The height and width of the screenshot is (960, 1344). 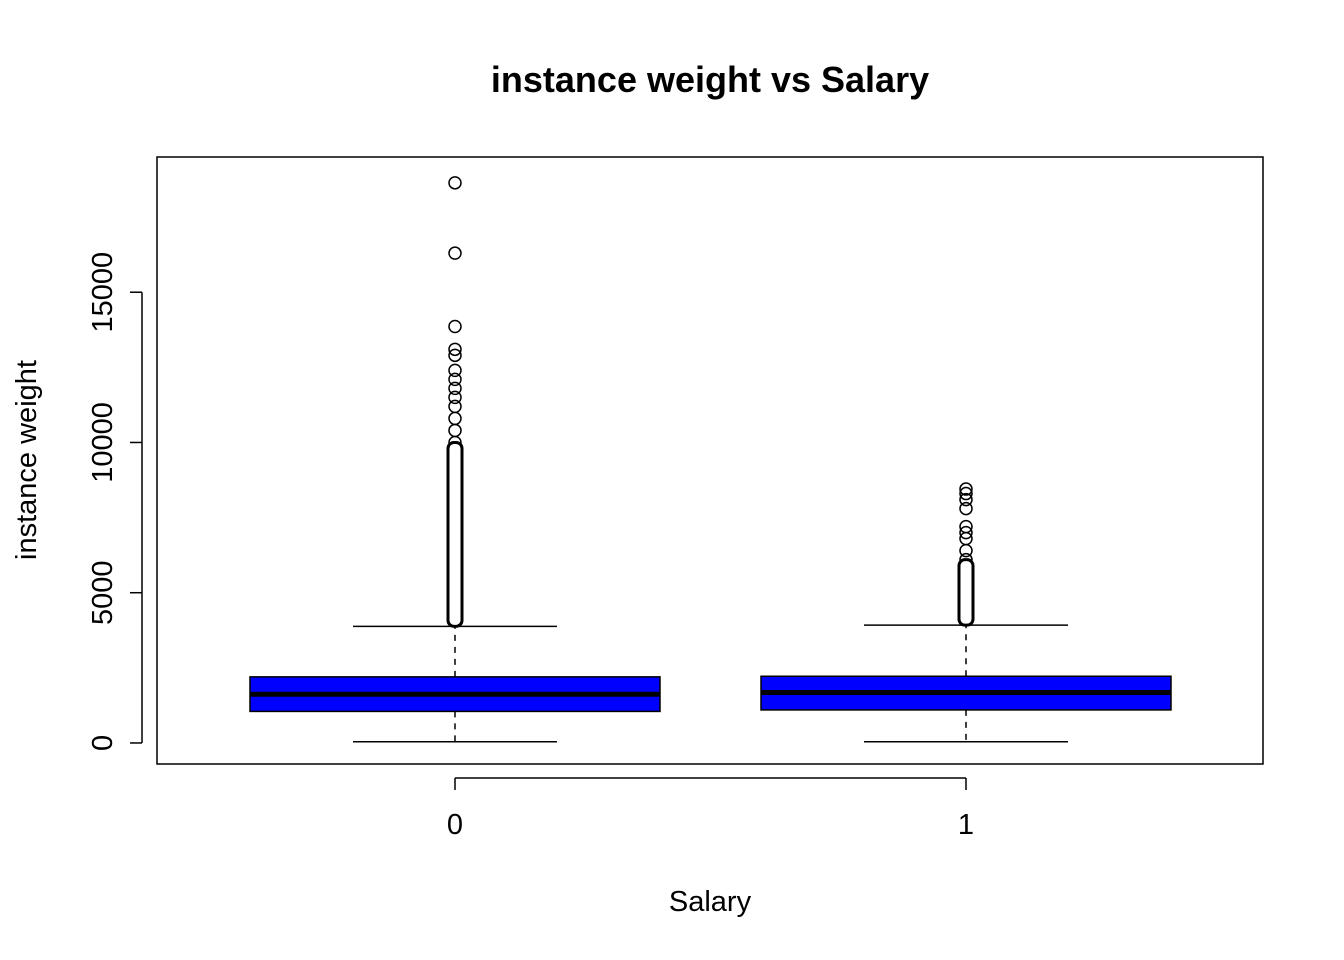 I want to click on x-axis-label: Salary, so click(x=710, y=902).